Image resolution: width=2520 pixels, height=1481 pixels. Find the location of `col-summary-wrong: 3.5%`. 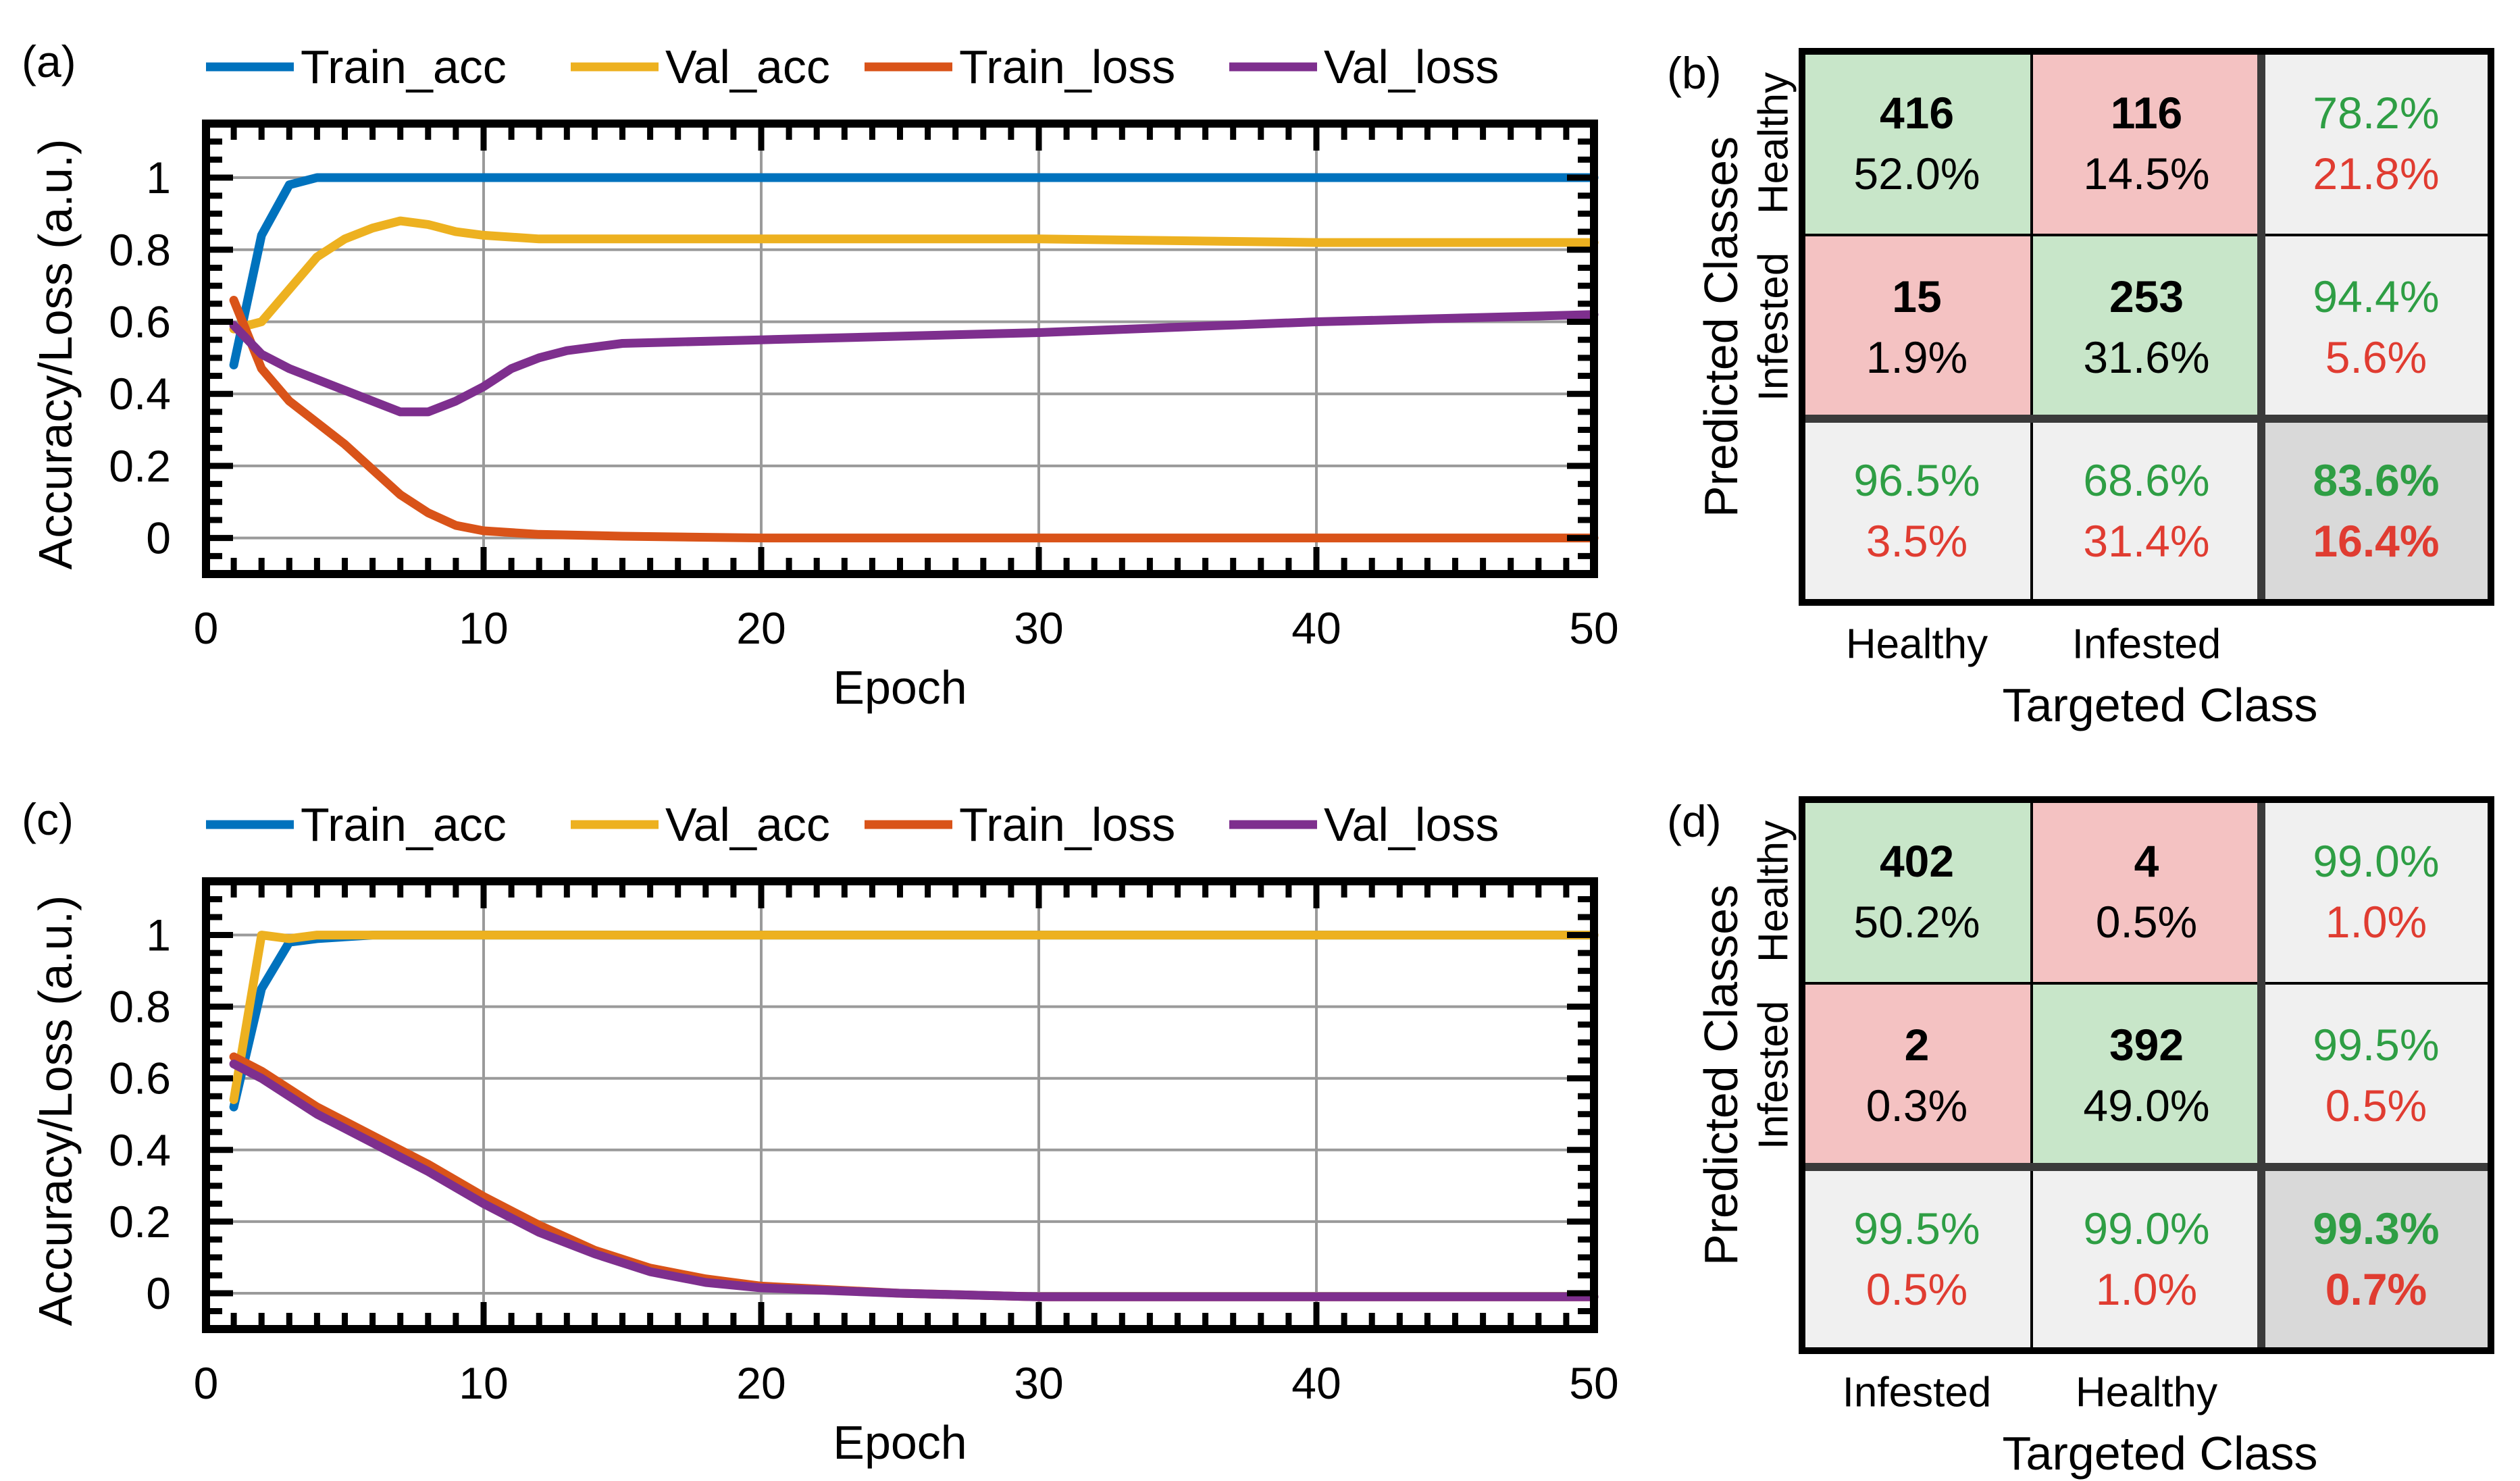

col-summary-wrong: 3.5% is located at coordinates (1917, 541).